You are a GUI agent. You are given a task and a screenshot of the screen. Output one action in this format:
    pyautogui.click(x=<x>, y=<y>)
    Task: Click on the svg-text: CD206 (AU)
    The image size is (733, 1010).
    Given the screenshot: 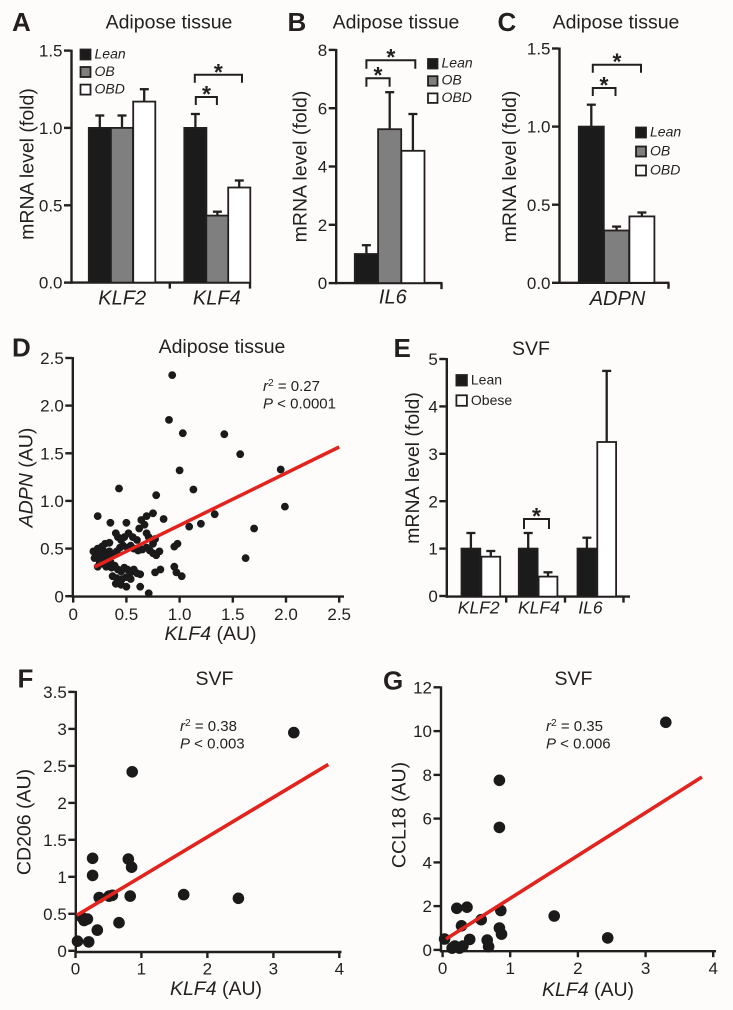 What is the action you would take?
    pyautogui.click(x=25, y=822)
    